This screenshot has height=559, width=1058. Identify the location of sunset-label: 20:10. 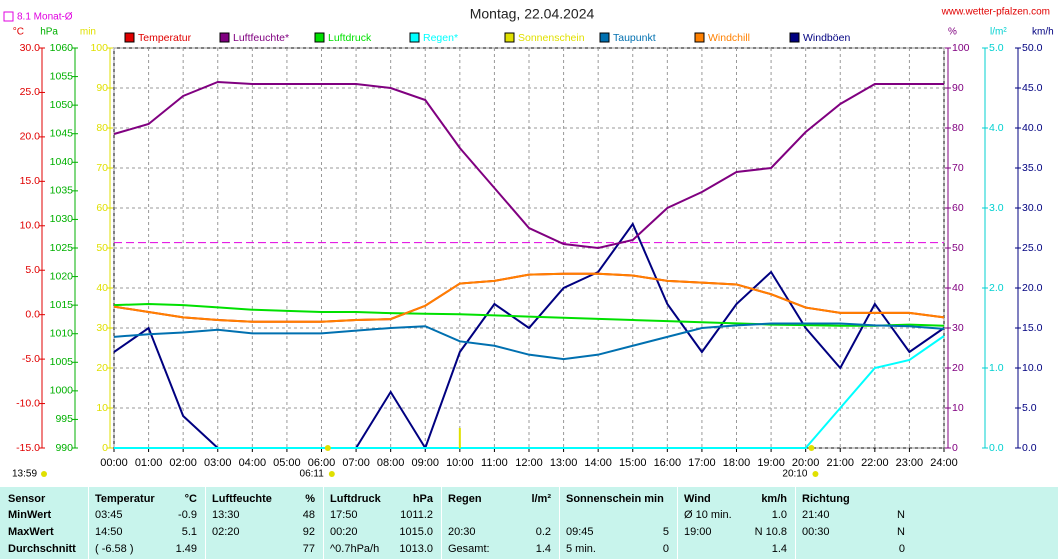
(794, 474).